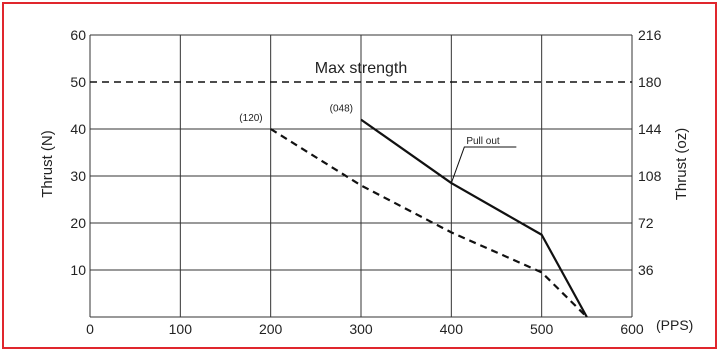 The width and height of the screenshot is (721, 353). What do you see at coordinates (632, 329) in the screenshot?
I see `x-tick-label: 600` at bounding box center [632, 329].